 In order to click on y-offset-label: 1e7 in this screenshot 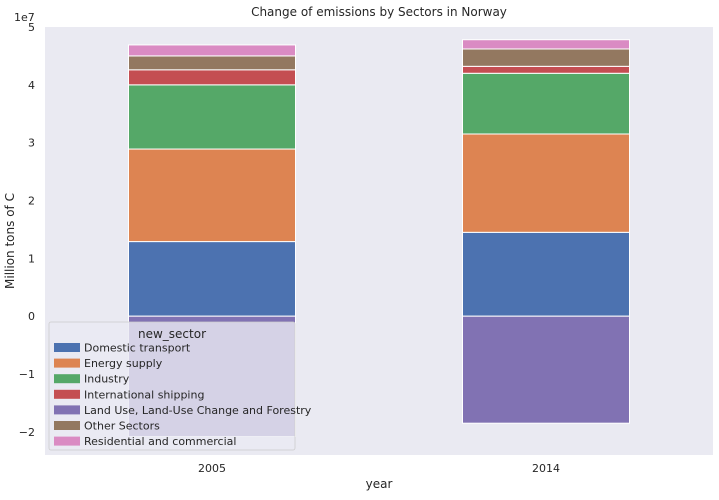, I will do `click(24, 17)`.